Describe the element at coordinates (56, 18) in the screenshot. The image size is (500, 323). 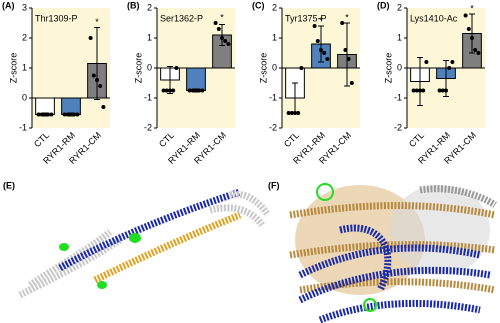
I see `chart-title: Thr1309-P` at that location.